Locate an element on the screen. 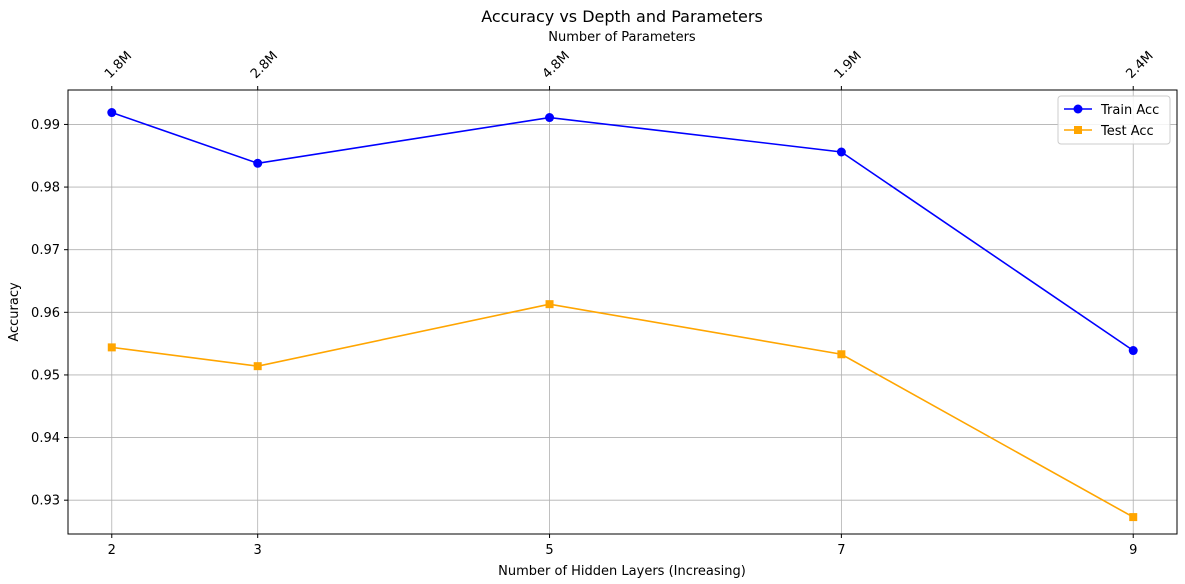 This screenshot has height=584, width=1185. y-tick-label: 0.97 is located at coordinates (45, 250).